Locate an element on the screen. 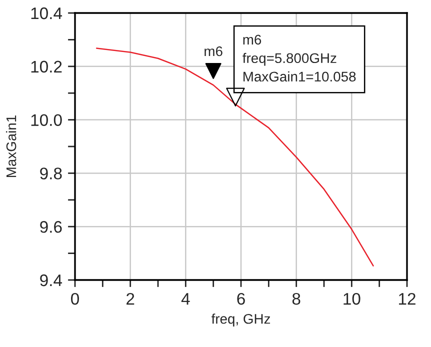 This screenshot has width=431, height=347. x-tick-label: 10 is located at coordinates (352, 298).